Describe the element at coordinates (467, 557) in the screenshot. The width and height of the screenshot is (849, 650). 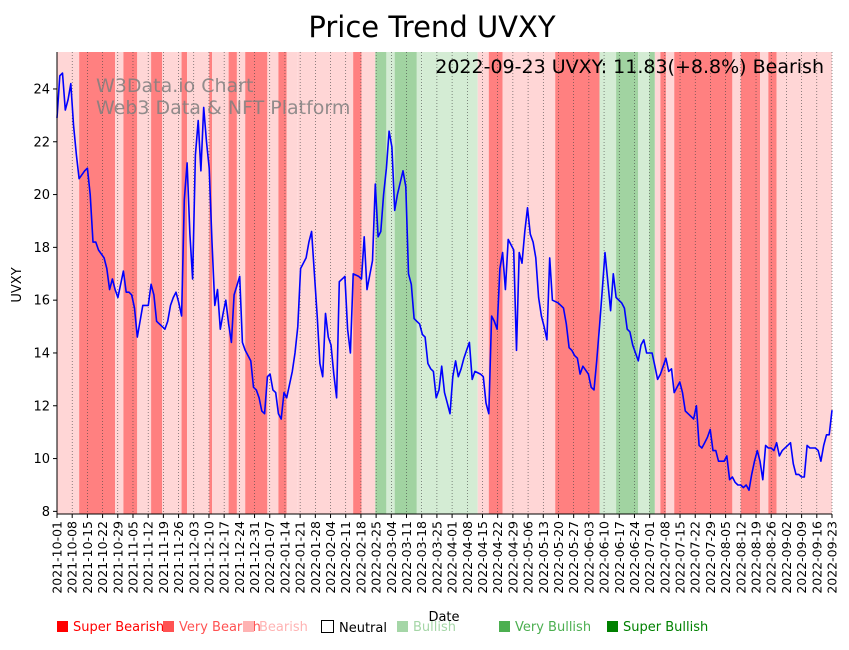
I see `x-tick-label: 2022-04-08` at that location.